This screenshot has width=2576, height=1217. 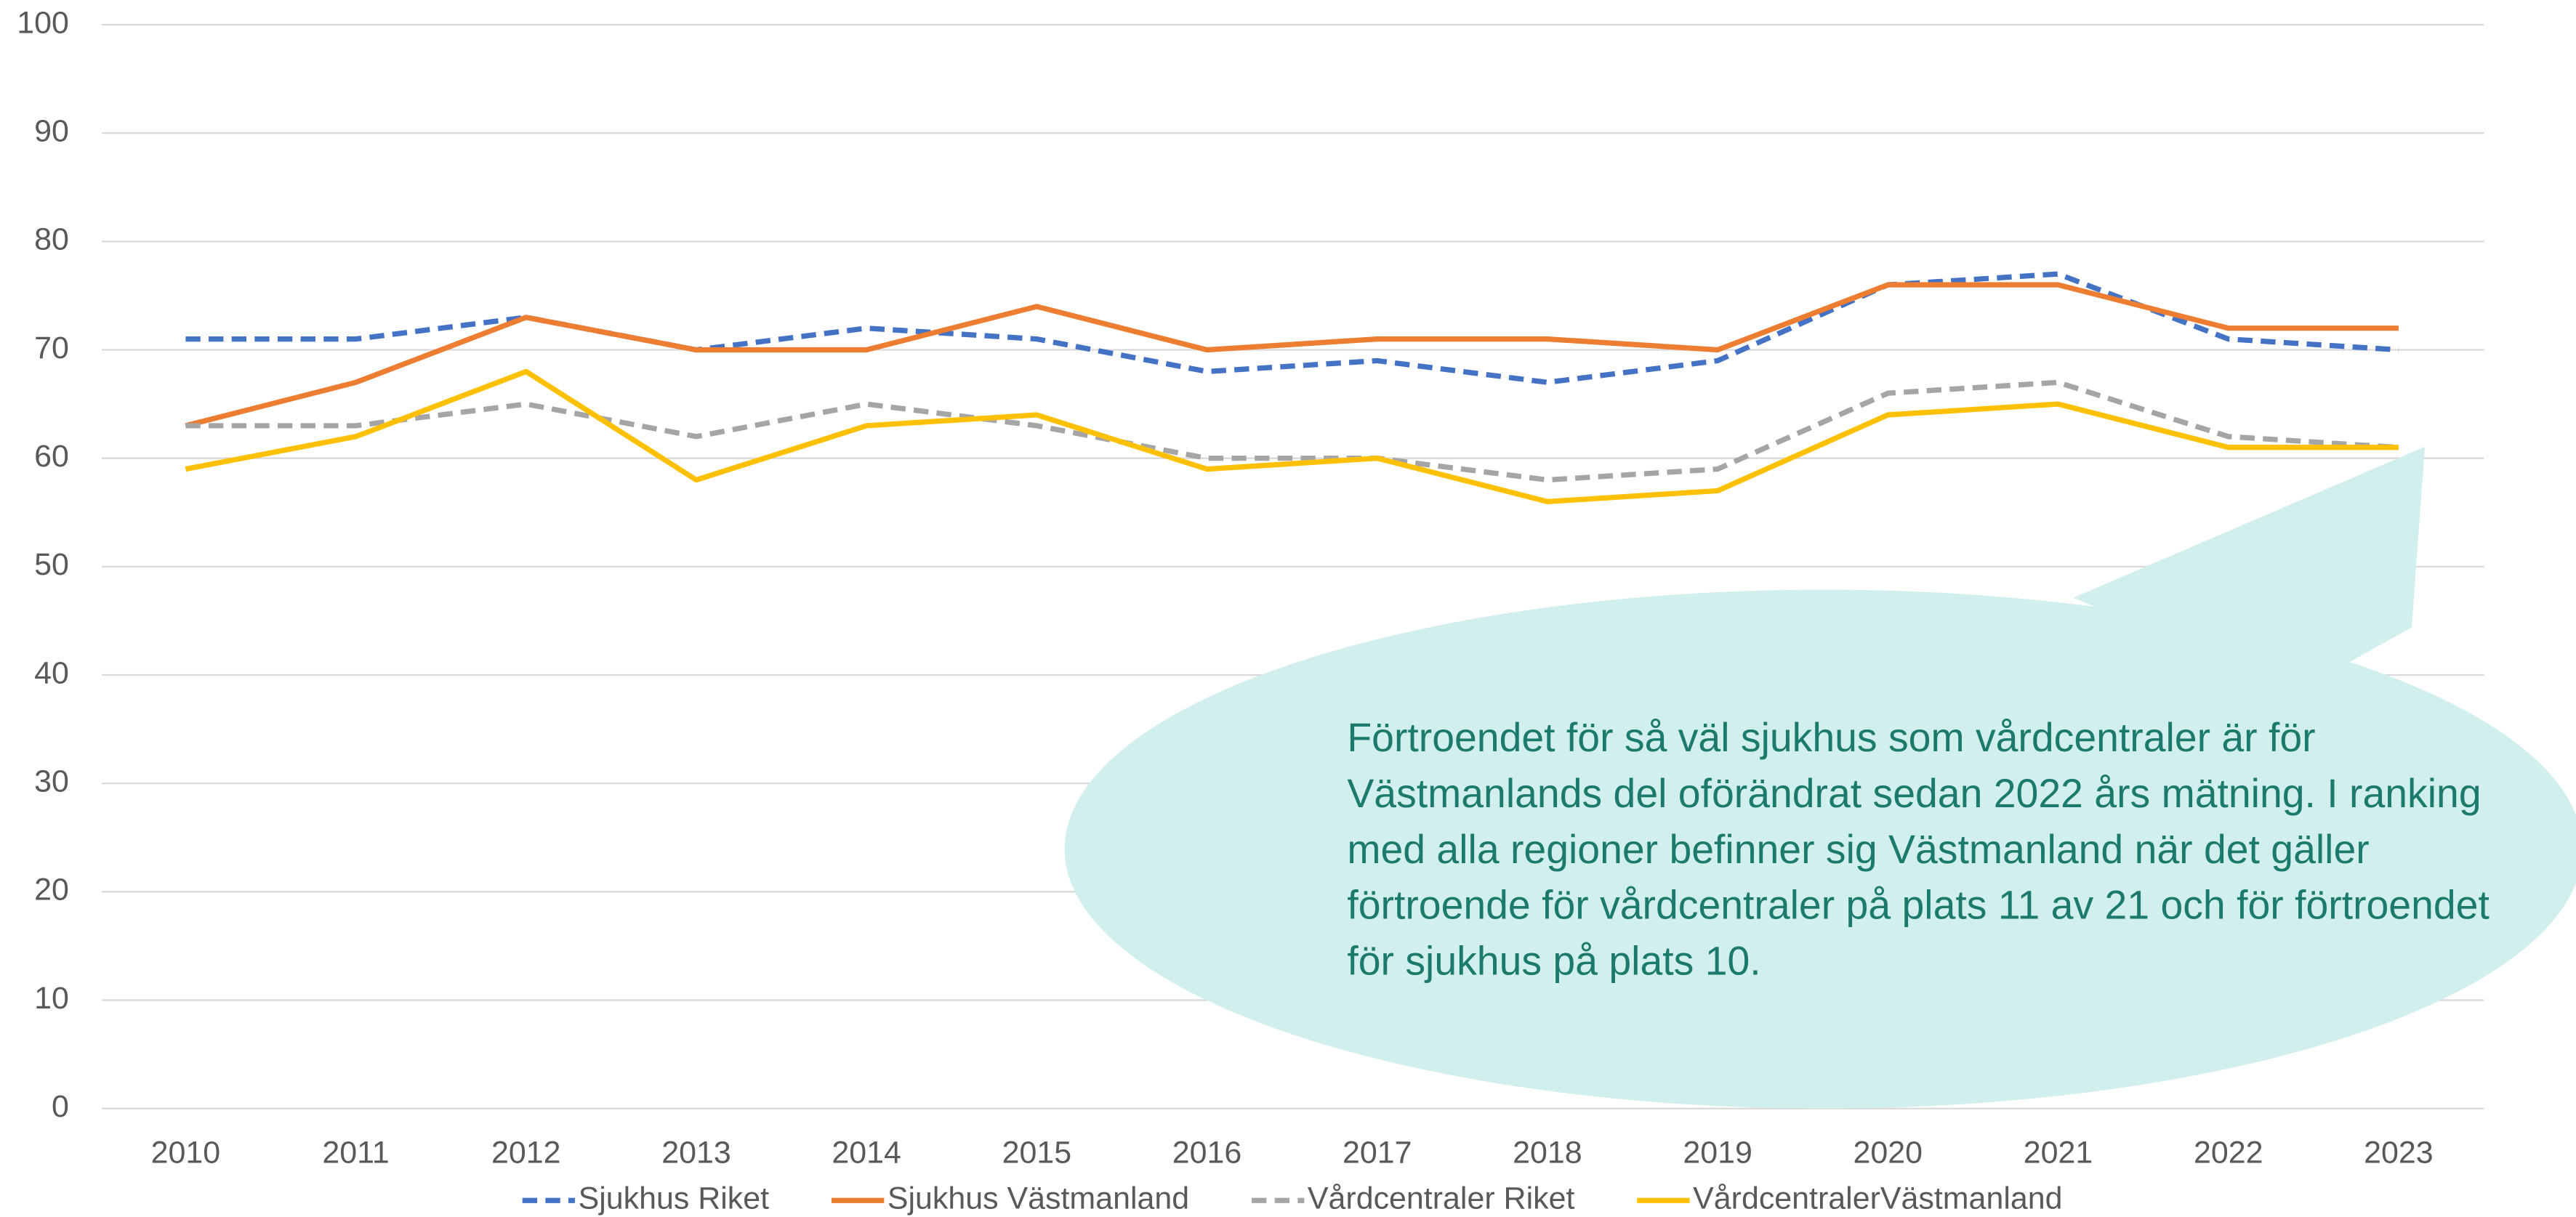 I want to click on x-tick-label: 2014, so click(x=866, y=1153).